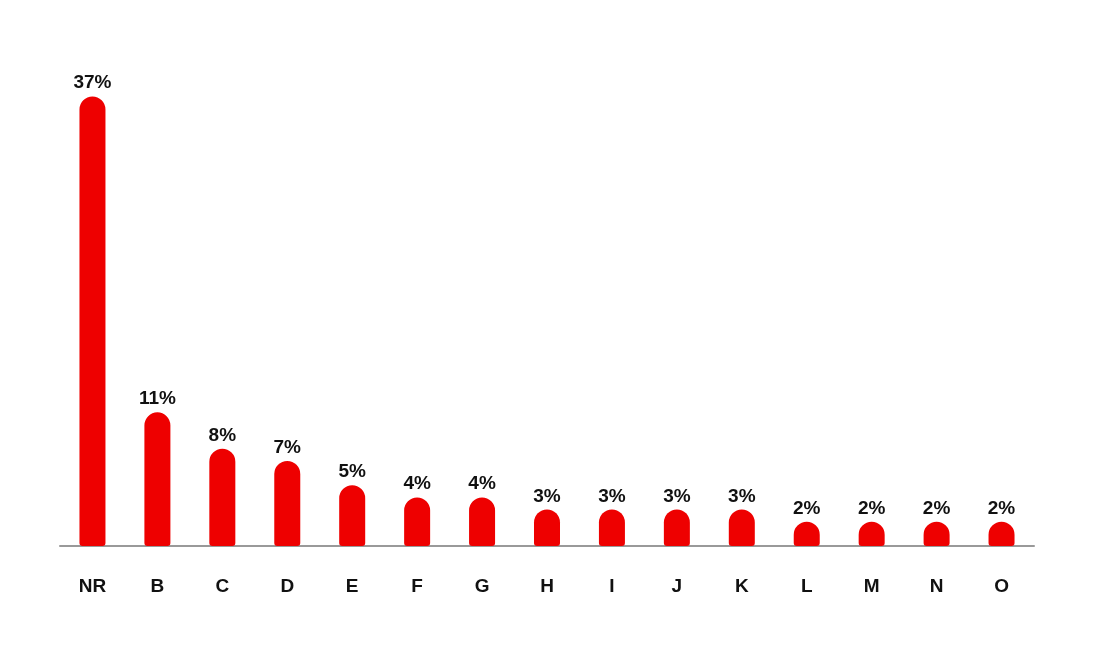 The height and width of the screenshot is (646, 1114). I want to click on x-tick-label: M, so click(871, 585).